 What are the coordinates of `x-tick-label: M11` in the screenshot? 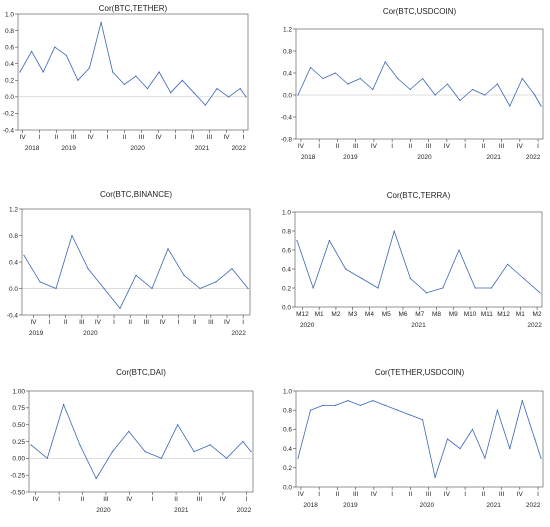 It's located at (487, 314).